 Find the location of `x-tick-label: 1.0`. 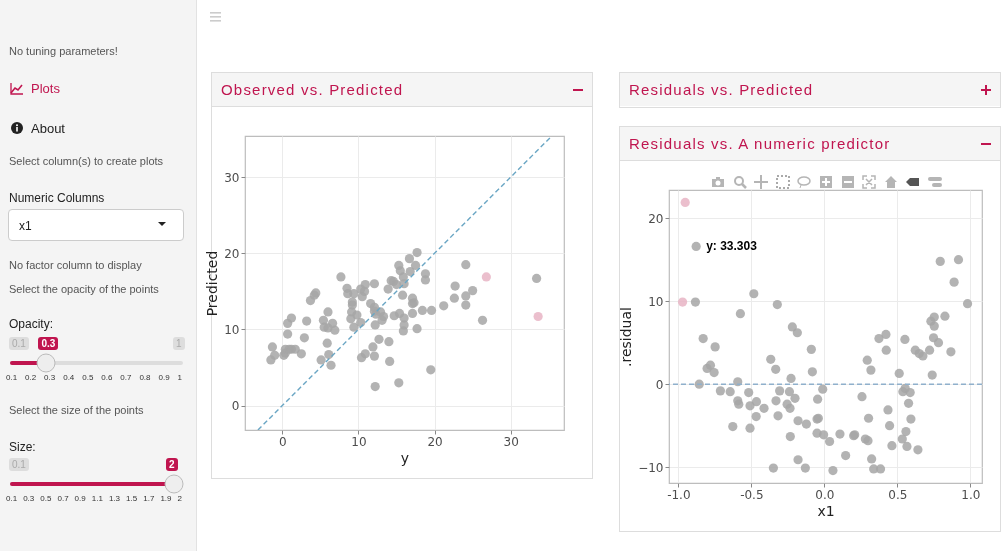

x-tick-label: 1.0 is located at coordinates (971, 494).